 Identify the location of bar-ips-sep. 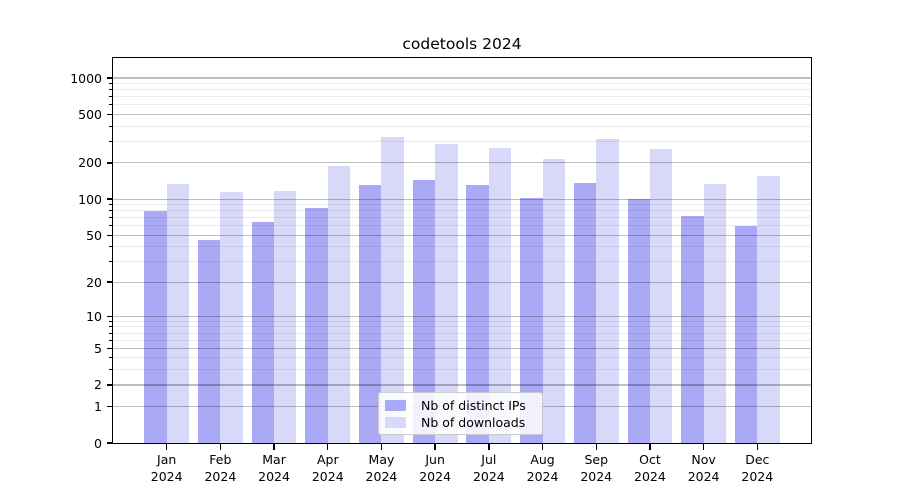
(585, 313).